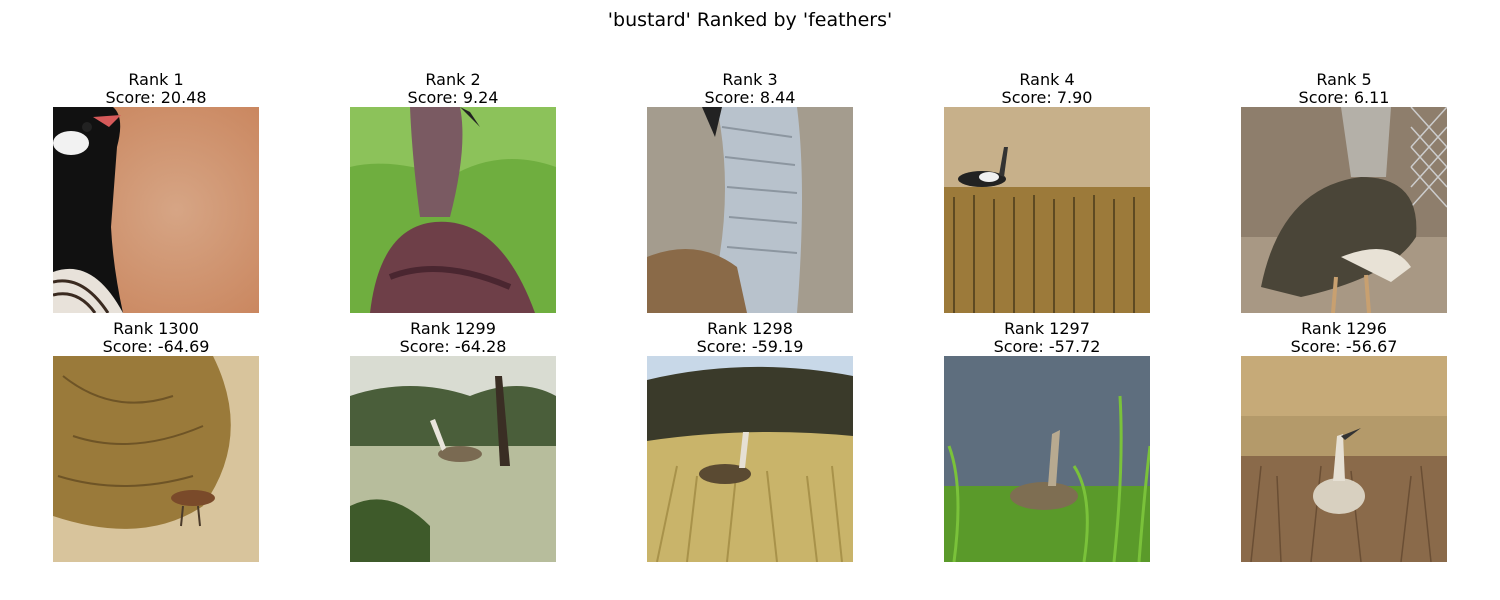  I want to click on rank-label: Rank 1, so click(156, 79).